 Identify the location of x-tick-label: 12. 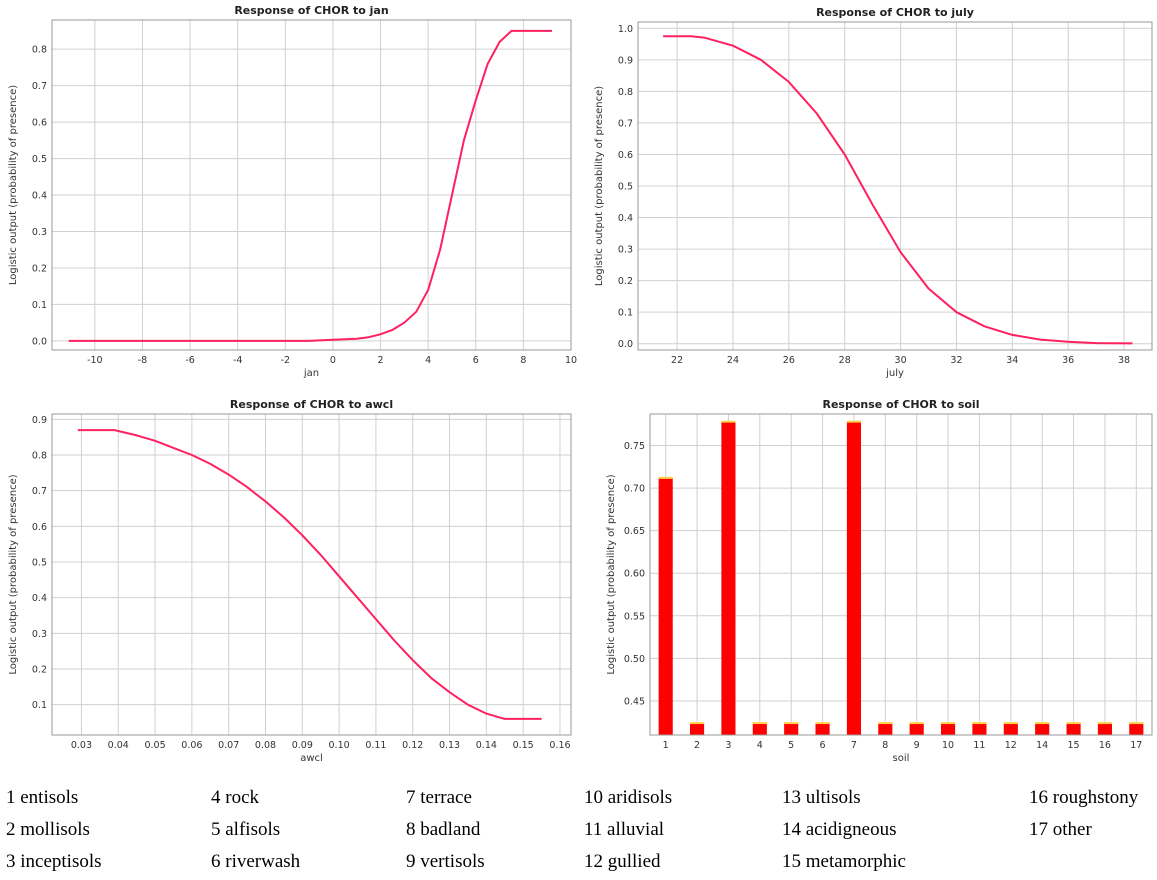
(1011, 745).